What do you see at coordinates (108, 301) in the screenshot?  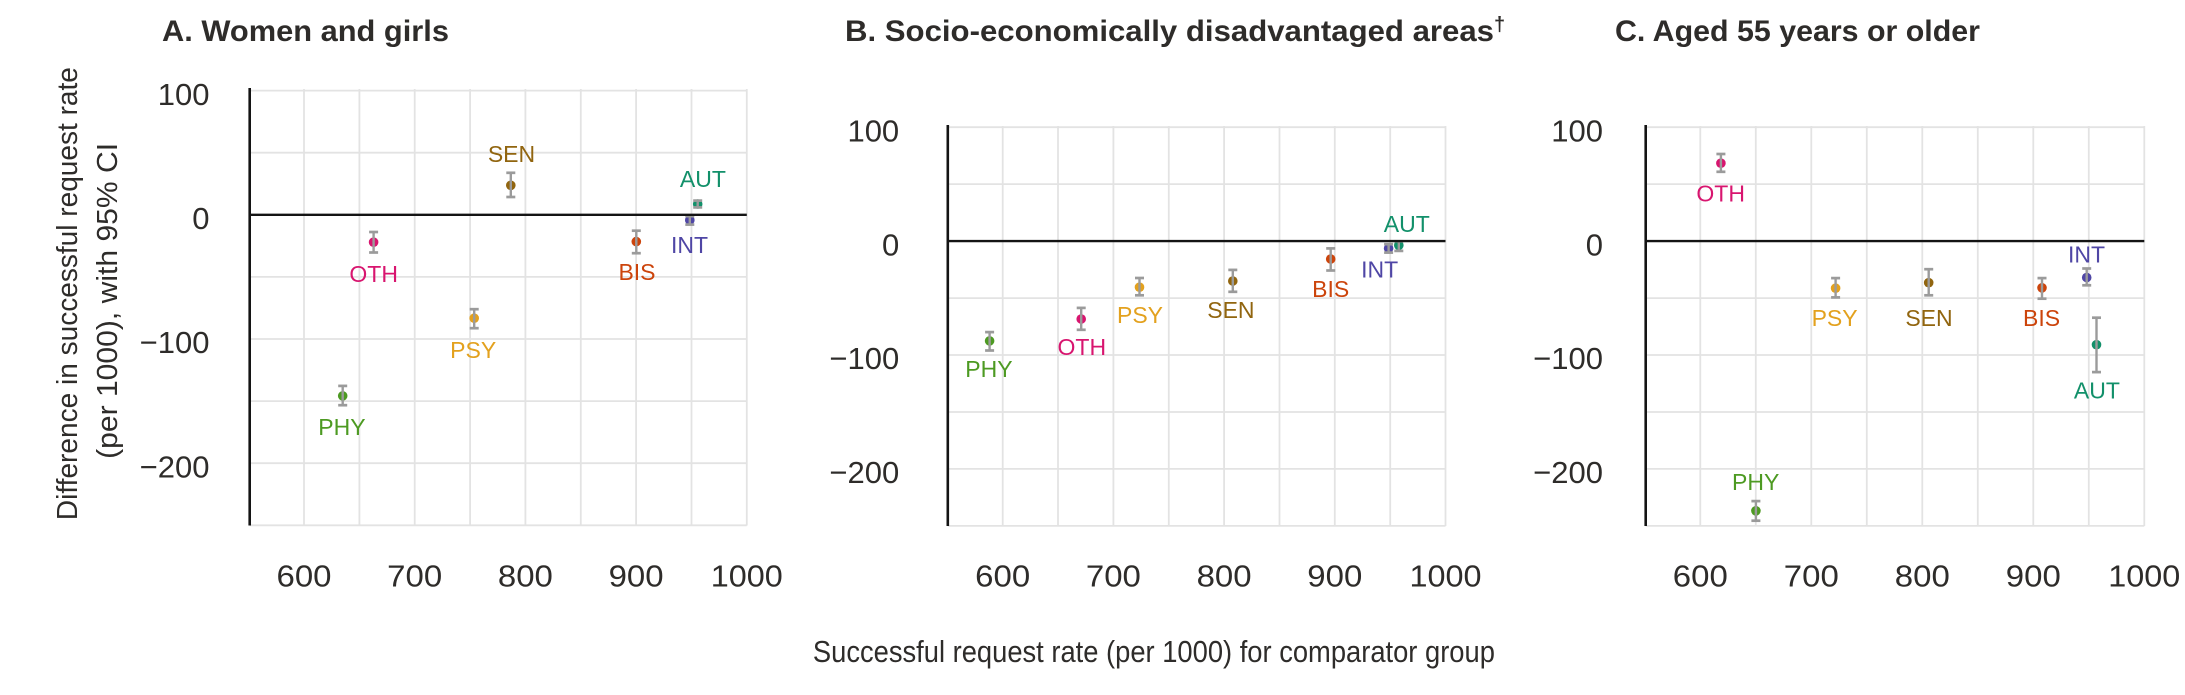 I see `svg-text: (per 1000), with 95% CI` at bounding box center [108, 301].